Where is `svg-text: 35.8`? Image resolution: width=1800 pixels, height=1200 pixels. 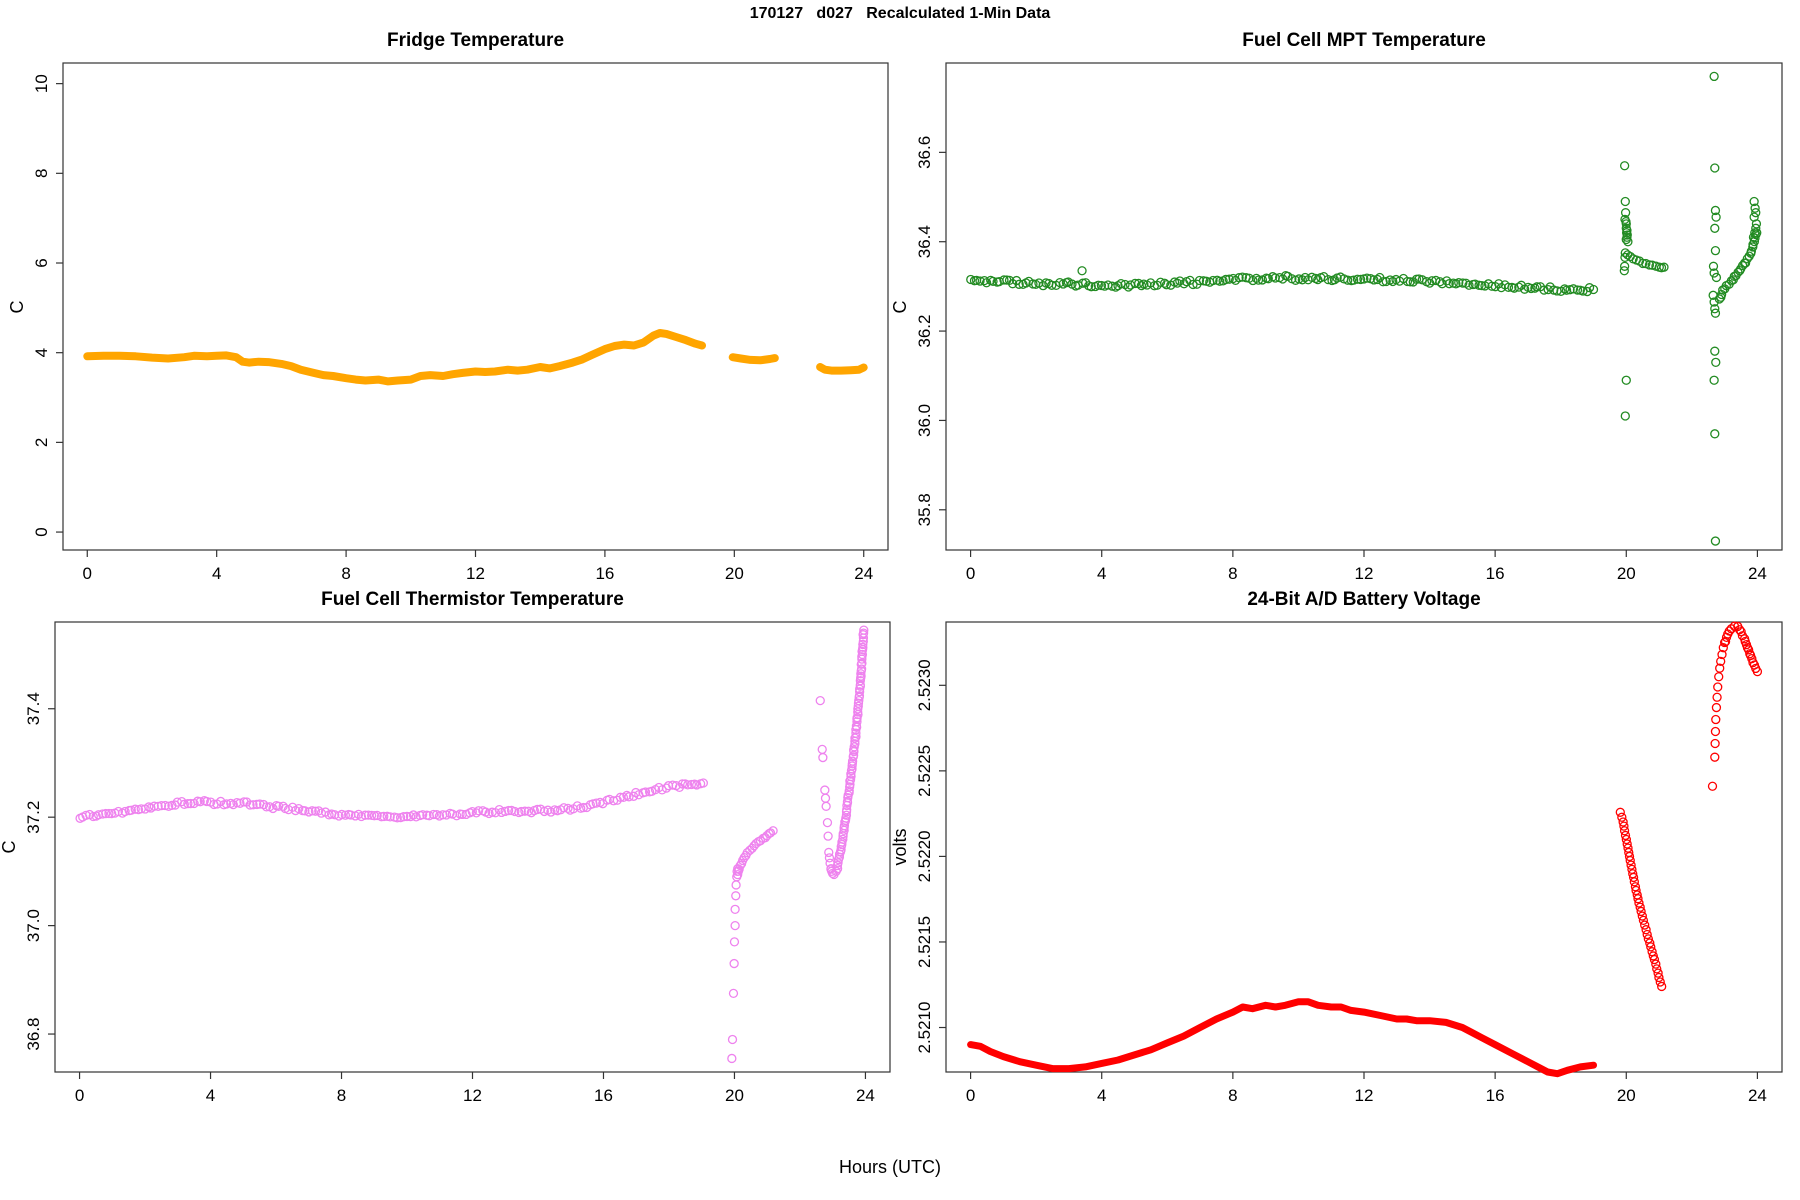 svg-text: 35.8 is located at coordinates (924, 509).